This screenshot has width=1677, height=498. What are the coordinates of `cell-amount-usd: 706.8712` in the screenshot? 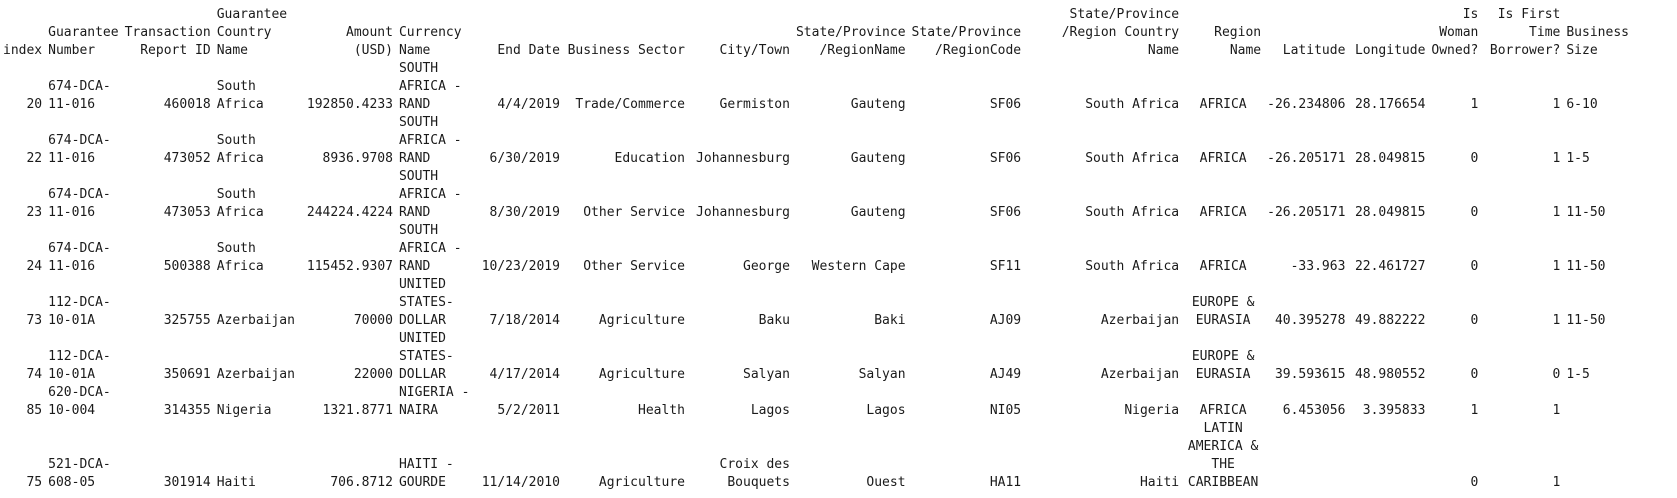 It's located at (361, 482).